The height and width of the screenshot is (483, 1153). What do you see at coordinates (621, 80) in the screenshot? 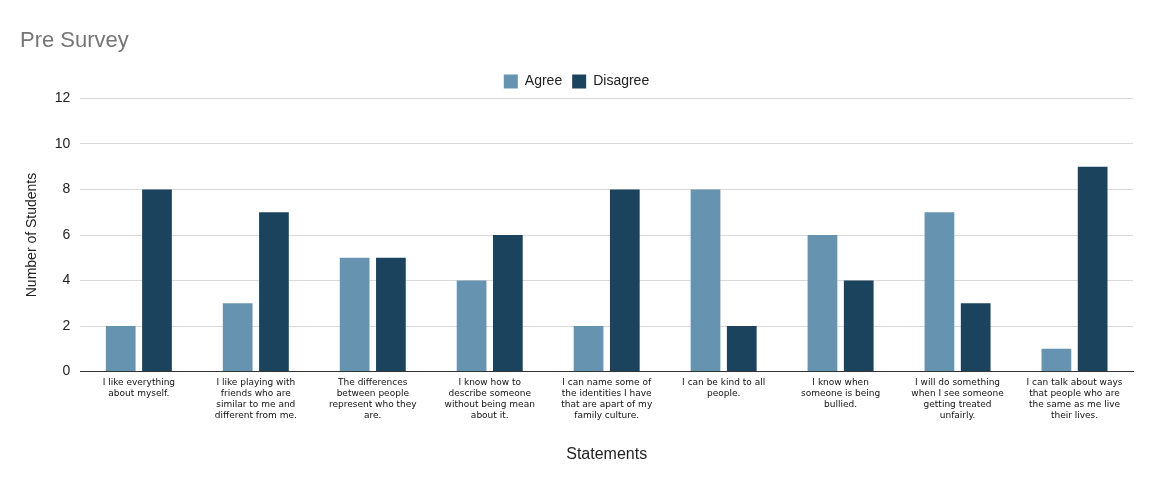
I see `legend-label: Disagree` at bounding box center [621, 80].